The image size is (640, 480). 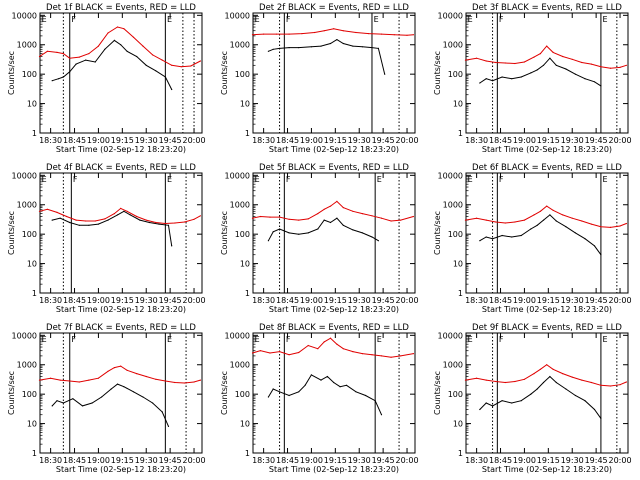 I want to click on y-tick-label: 1, so click(x=460, y=293).